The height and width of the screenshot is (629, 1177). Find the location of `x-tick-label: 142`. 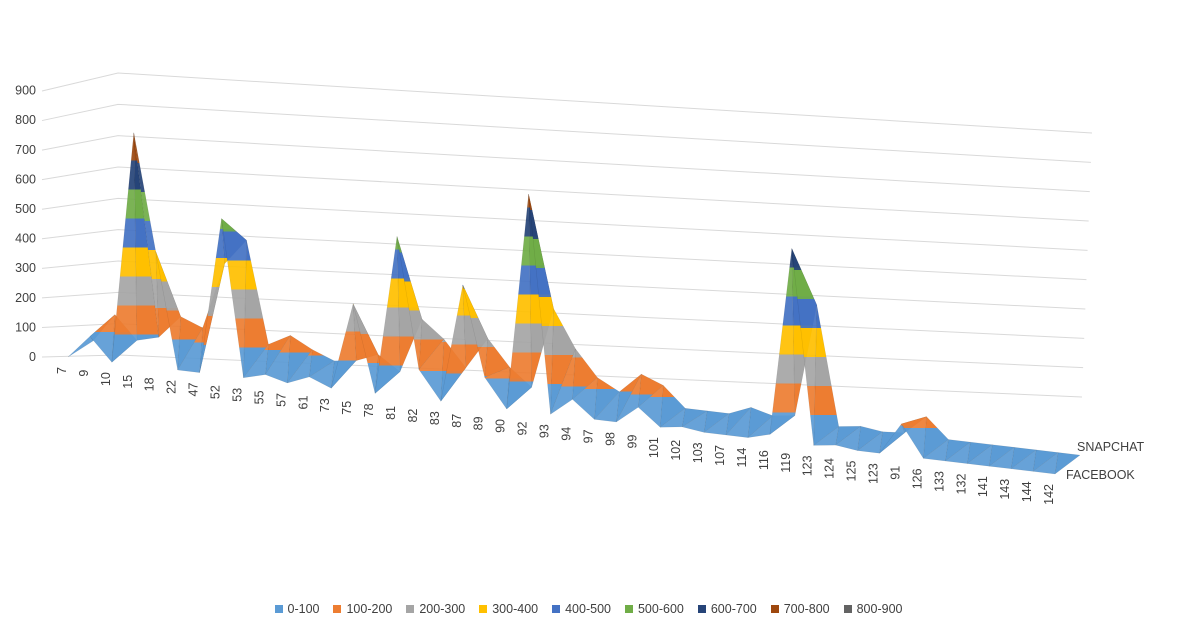

x-tick-label: 142 is located at coordinates (1049, 494).